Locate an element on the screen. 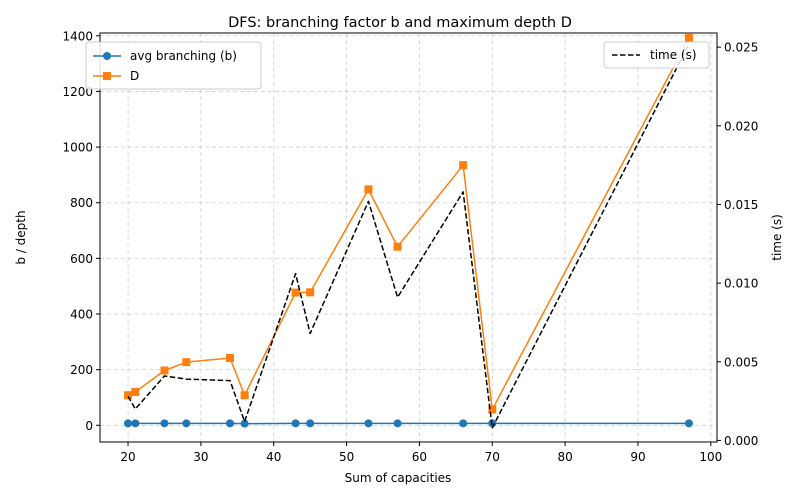  y-tick-label-right: 0.010 is located at coordinates (741, 284).